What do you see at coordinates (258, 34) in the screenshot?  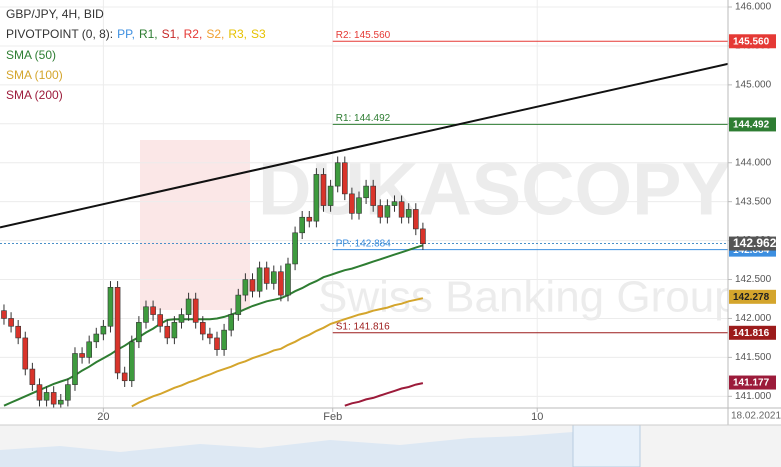 I see `legend-item: S3` at bounding box center [258, 34].